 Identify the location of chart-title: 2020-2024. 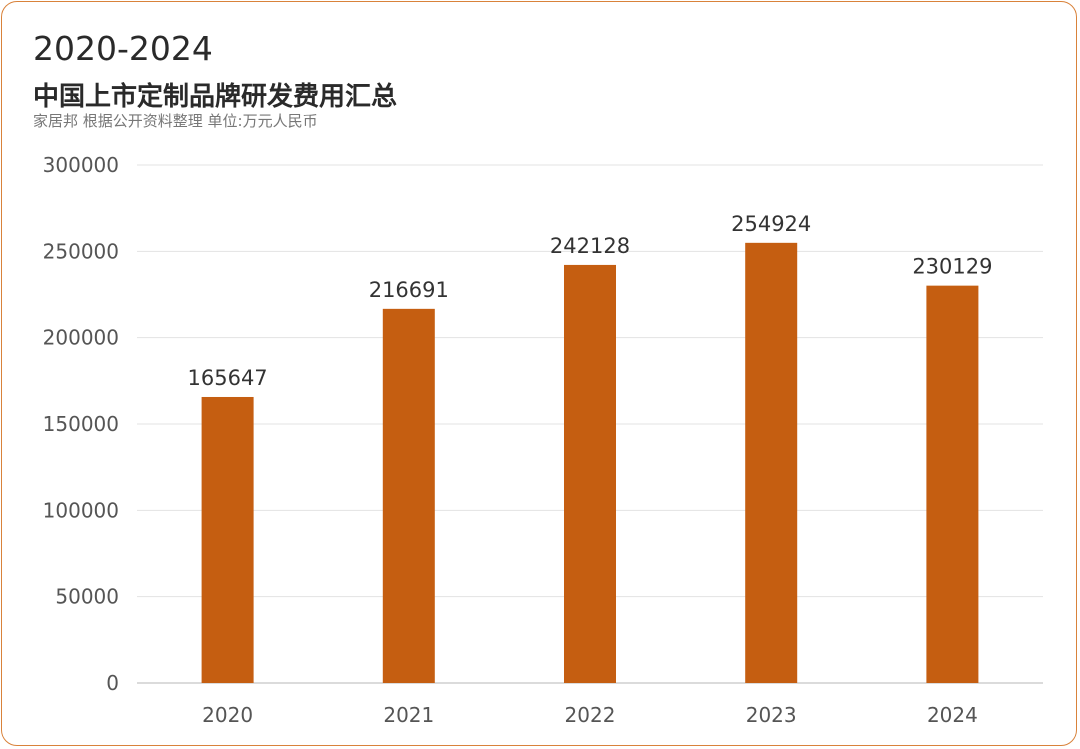
(123, 48).